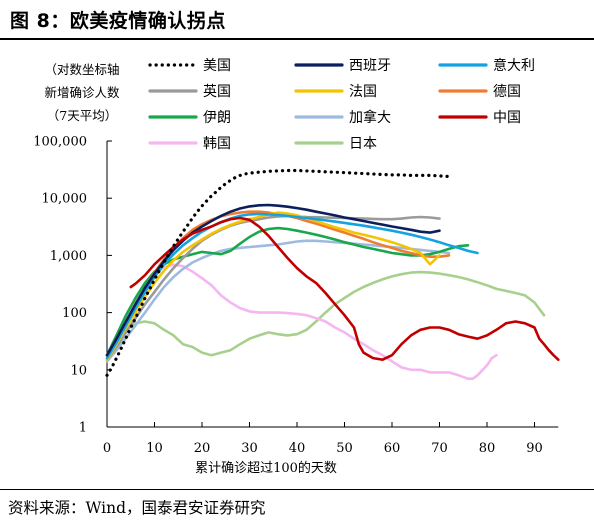  What do you see at coordinates (507, 118) in the screenshot?
I see `legend-label: 中国` at bounding box center [507, 118].